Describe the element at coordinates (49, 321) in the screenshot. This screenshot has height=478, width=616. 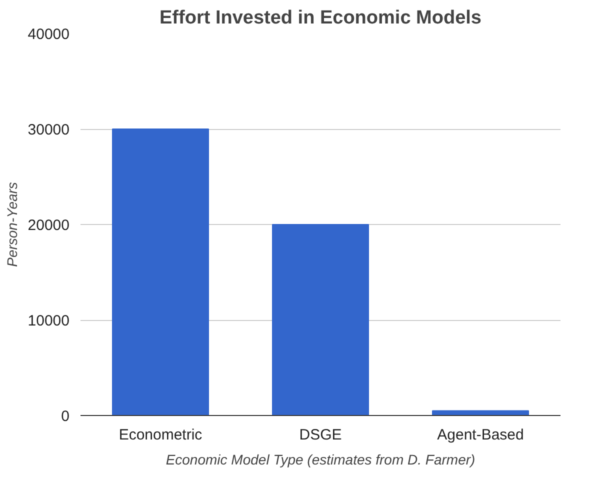
I see `y-tick-label: 10000` at that location.